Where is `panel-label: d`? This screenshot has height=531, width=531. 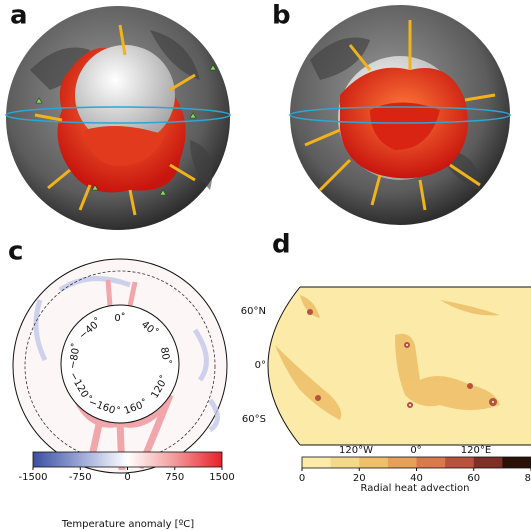
panel-label: d is located at coordinates (281, 245).